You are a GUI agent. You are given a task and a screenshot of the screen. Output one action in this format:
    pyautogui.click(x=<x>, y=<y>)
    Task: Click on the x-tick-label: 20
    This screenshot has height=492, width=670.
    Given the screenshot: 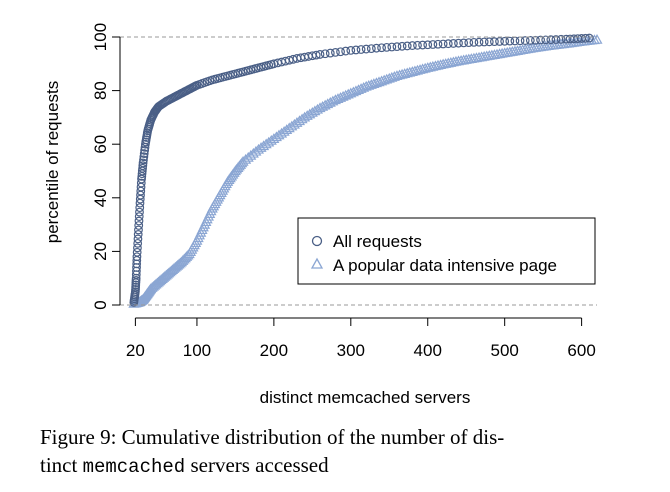 What is the action you would take?
    pyautogui.click(x=135, y=350)
    